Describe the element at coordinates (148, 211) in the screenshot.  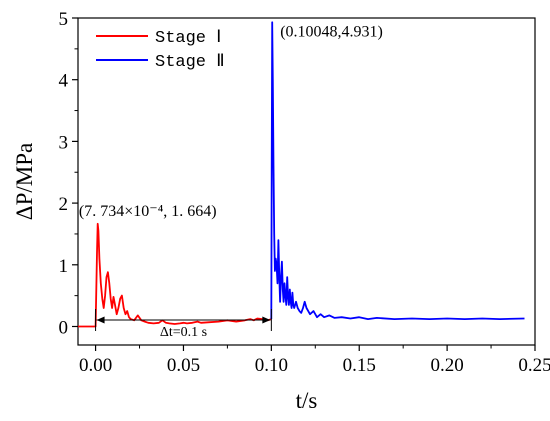
I see `annotation-stage-1-peak: (7. 734×10⁻⁴, 1. 664)` at that location.